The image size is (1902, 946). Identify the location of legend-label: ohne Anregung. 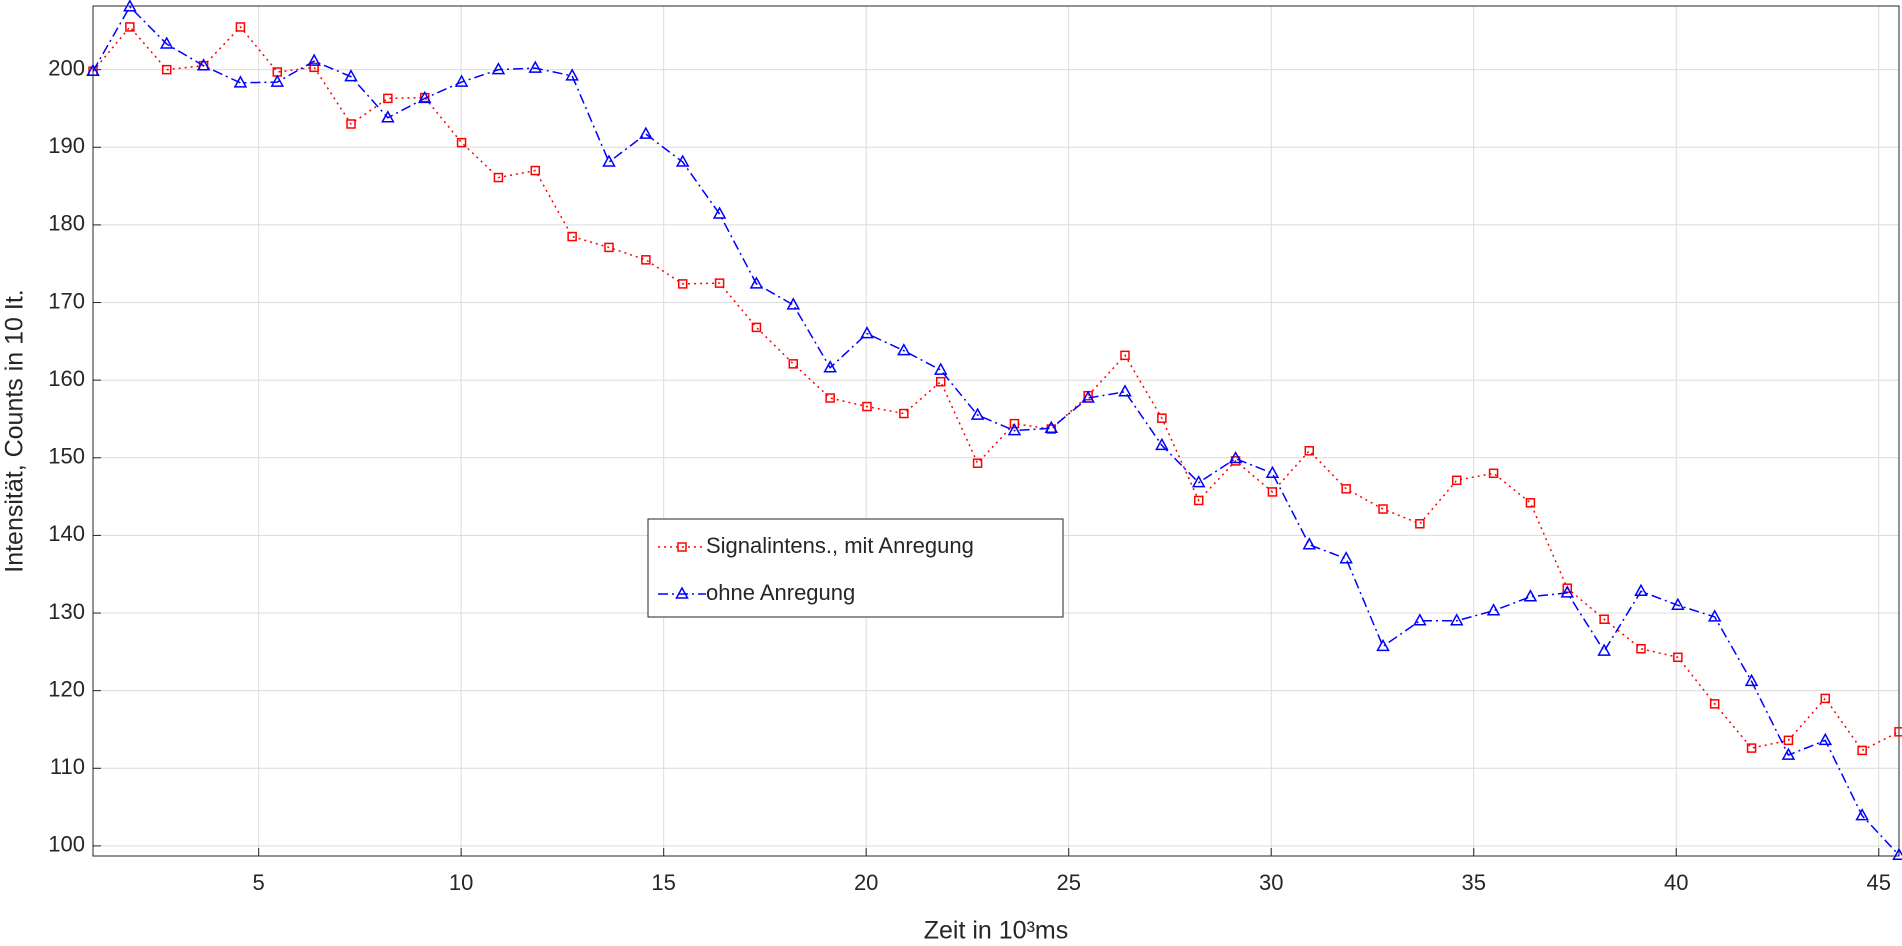
(780, 592).